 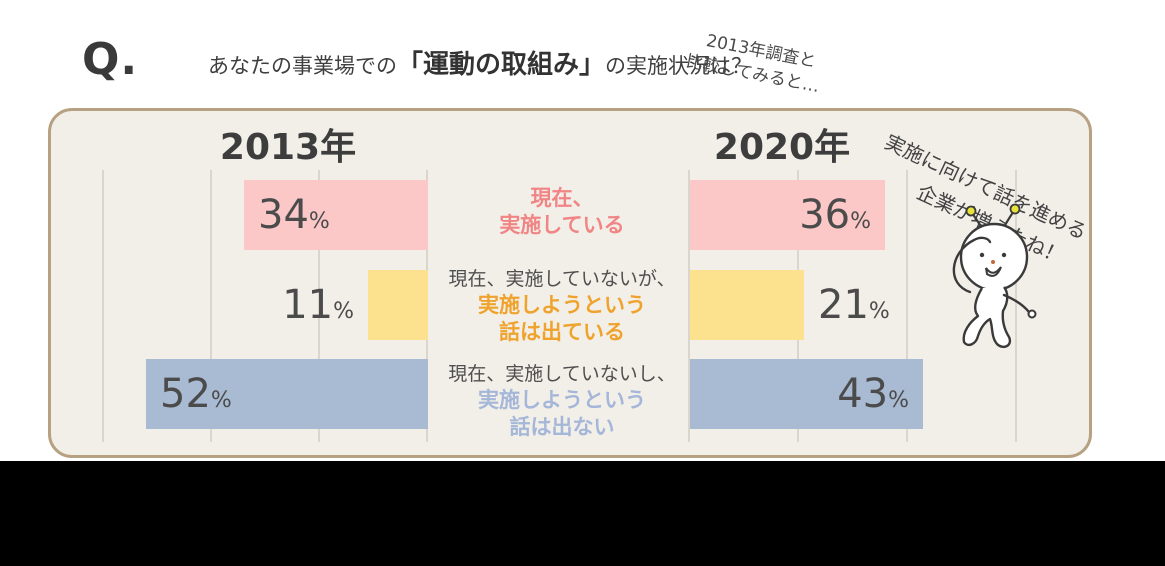 I want to click on bar-2020-no-plan: 43%, so click(x=806, y=394).